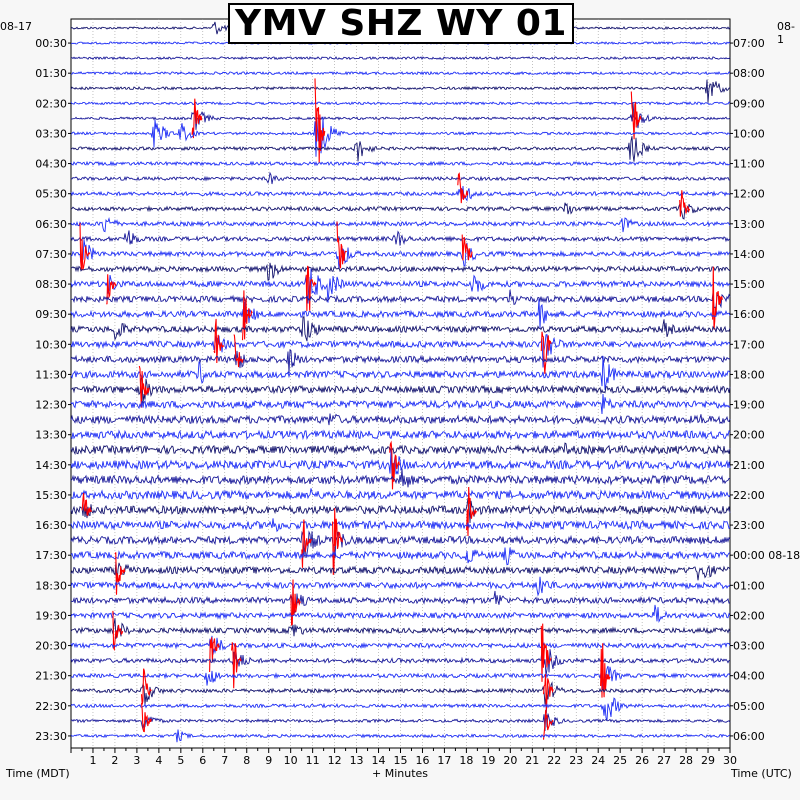  What do you see at coordinates (51, 555) in the screenshot?
I see `left-time-label: 17:30` at bounding box center [51, 555].